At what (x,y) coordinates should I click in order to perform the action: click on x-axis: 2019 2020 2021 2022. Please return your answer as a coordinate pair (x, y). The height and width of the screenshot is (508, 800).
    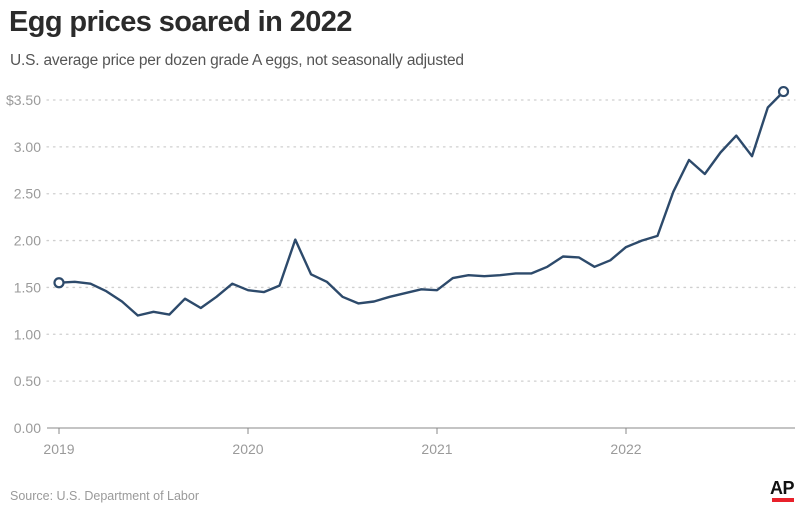
    Looking at the image, I should click on (419, 442).